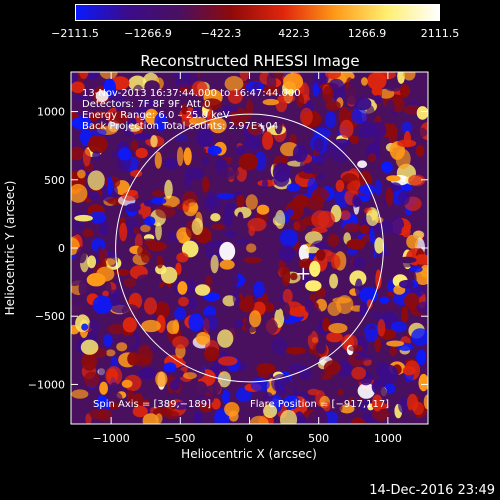 The width and height of the screenshot is (500, 500). Describe the element at coordinates (294, 33) in the screenshot. I see `colorbar-tick-label: 422.3` at that location.